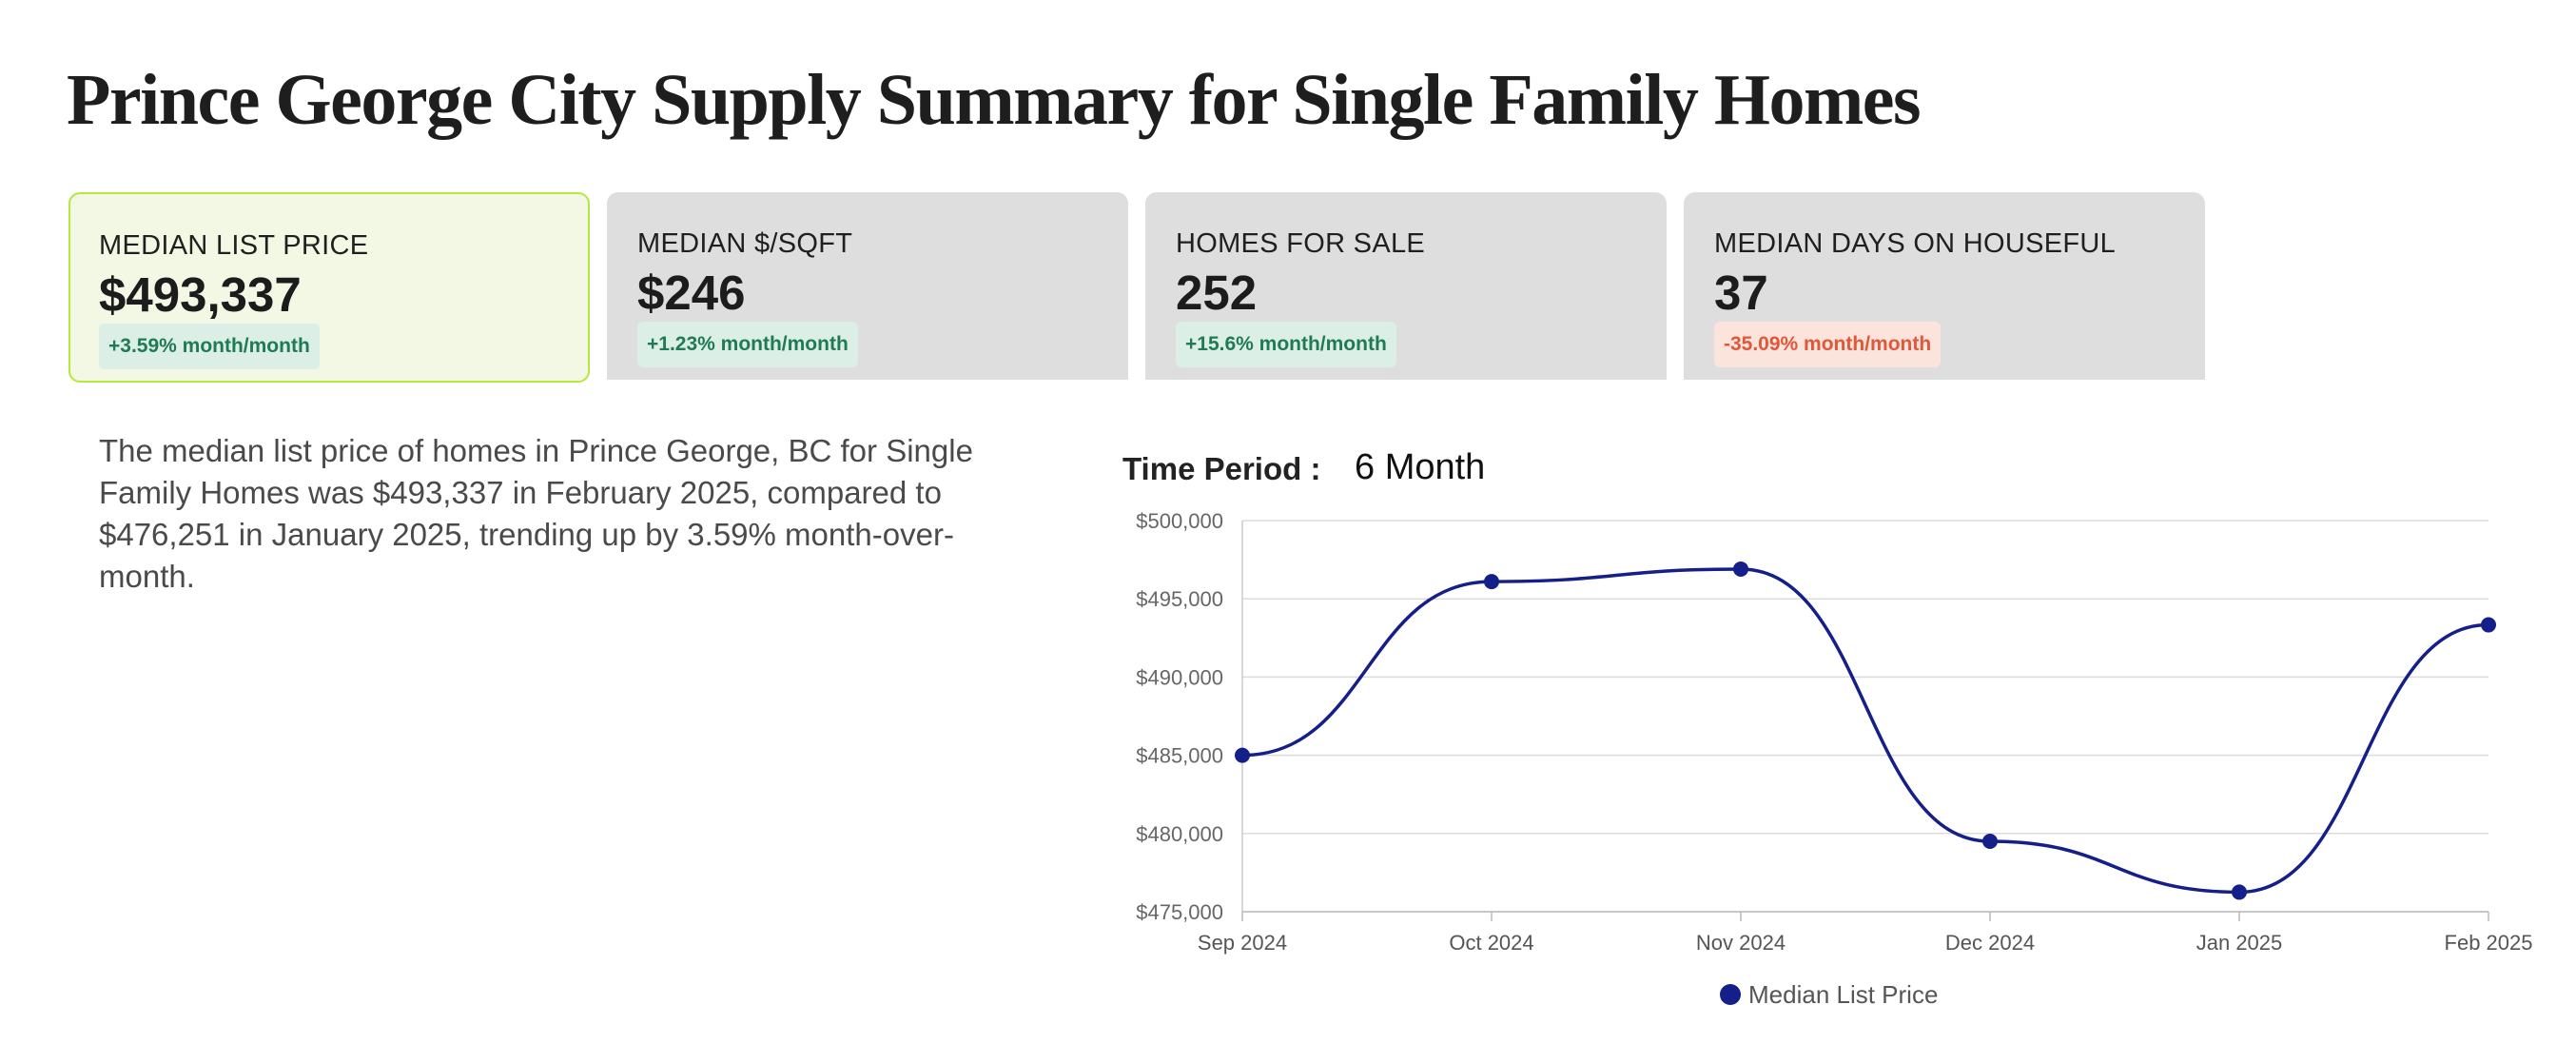 This screenshot has width=2576, height=1064. Describe the element at coordinates (692, 293) in the screenshot. I see `card-value: $246` at that location.